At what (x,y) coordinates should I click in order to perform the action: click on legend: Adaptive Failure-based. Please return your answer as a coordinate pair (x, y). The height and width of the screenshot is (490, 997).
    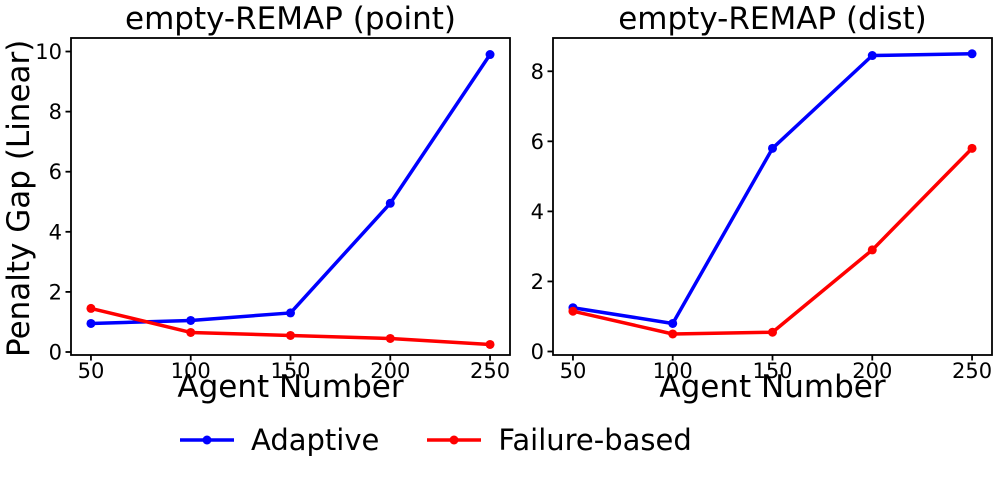
    Looking at the image, I should click on (435, 440).